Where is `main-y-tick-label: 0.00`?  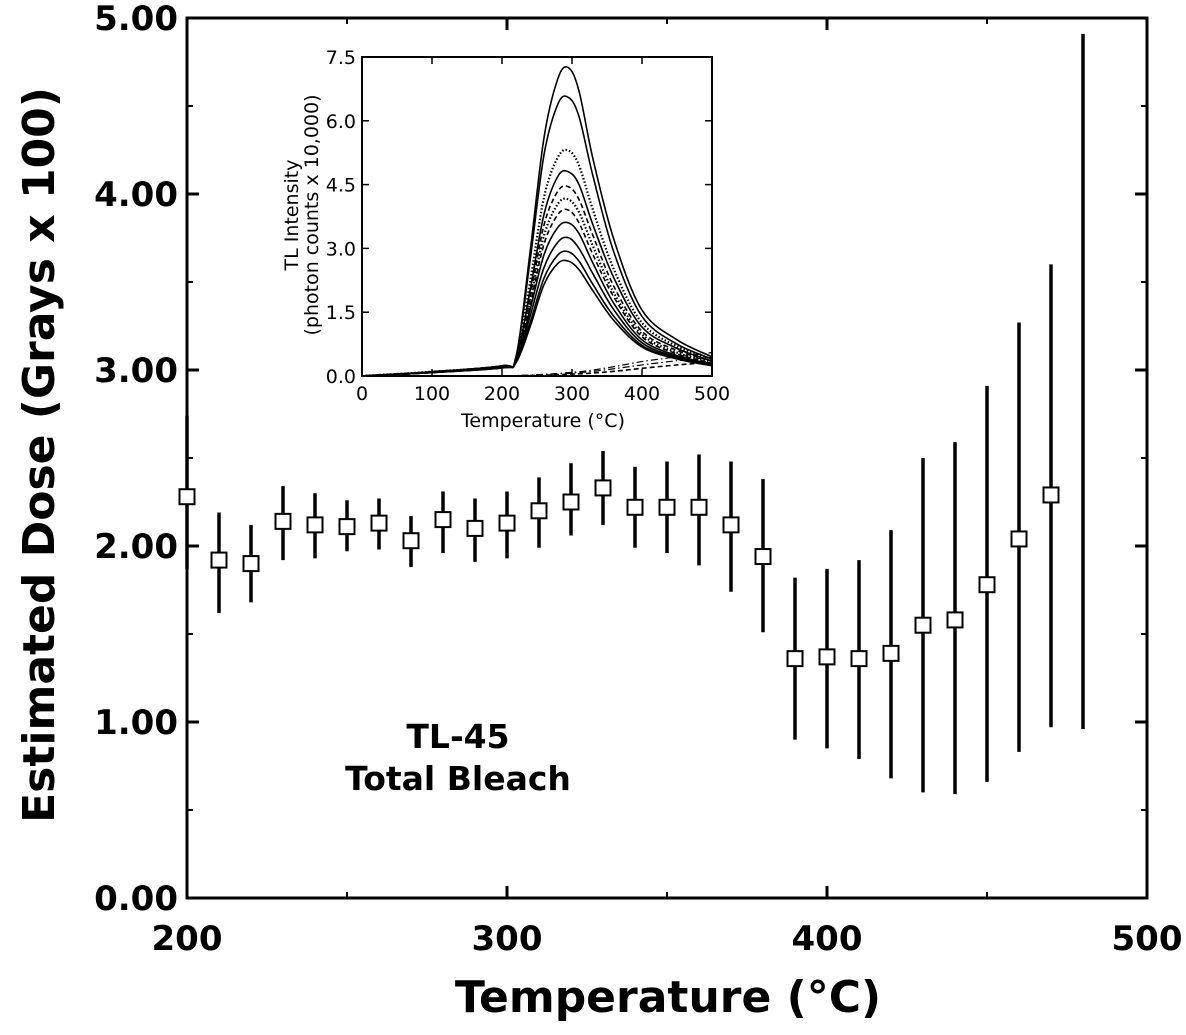
main-y-tick-label: 0.00 is located at coordinates (136, 899).